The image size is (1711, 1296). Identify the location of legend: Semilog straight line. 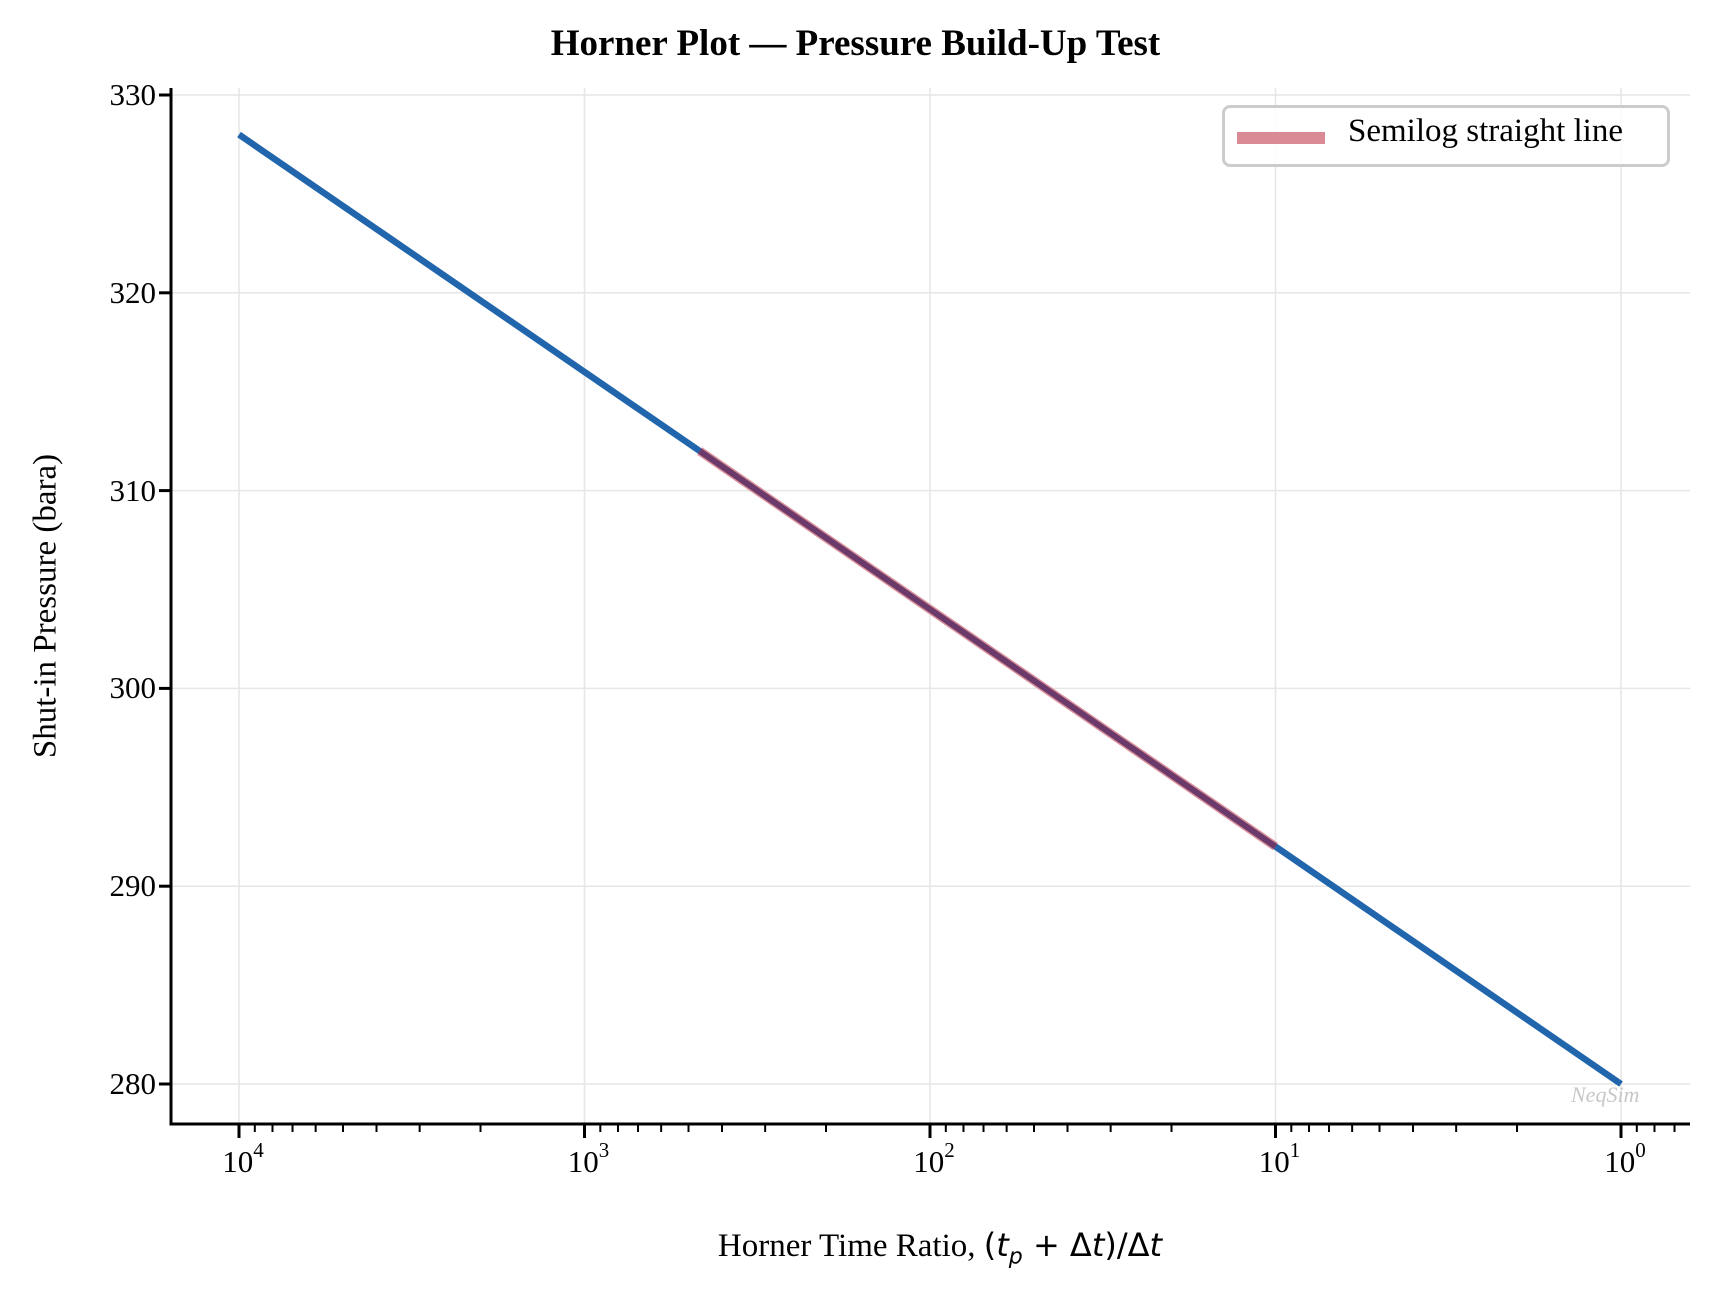
(1446, 136).